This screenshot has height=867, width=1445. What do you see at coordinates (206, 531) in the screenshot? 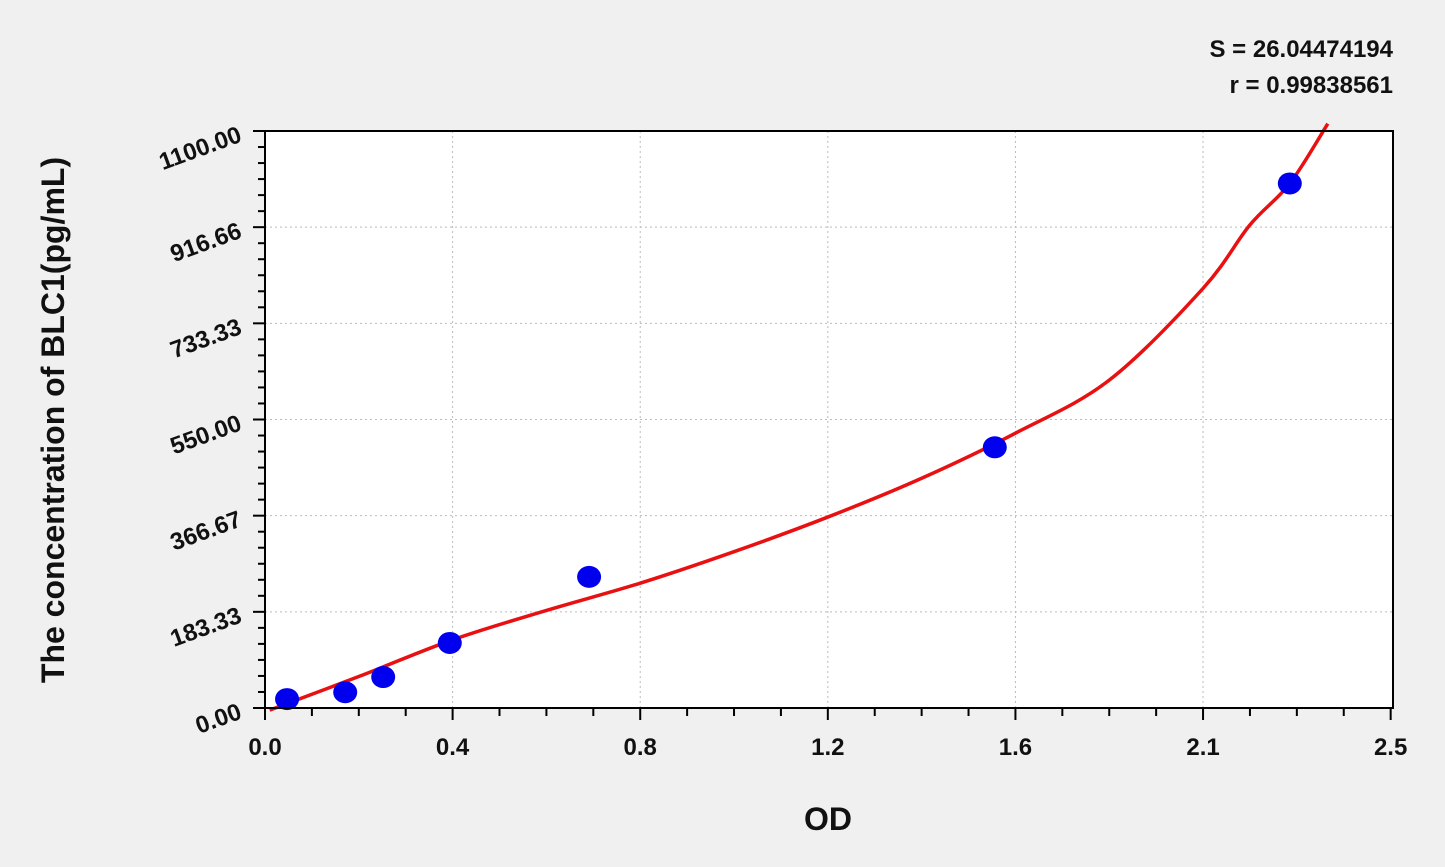
I see `y-tick-label: 366.67` at bounding box center [206, 531].